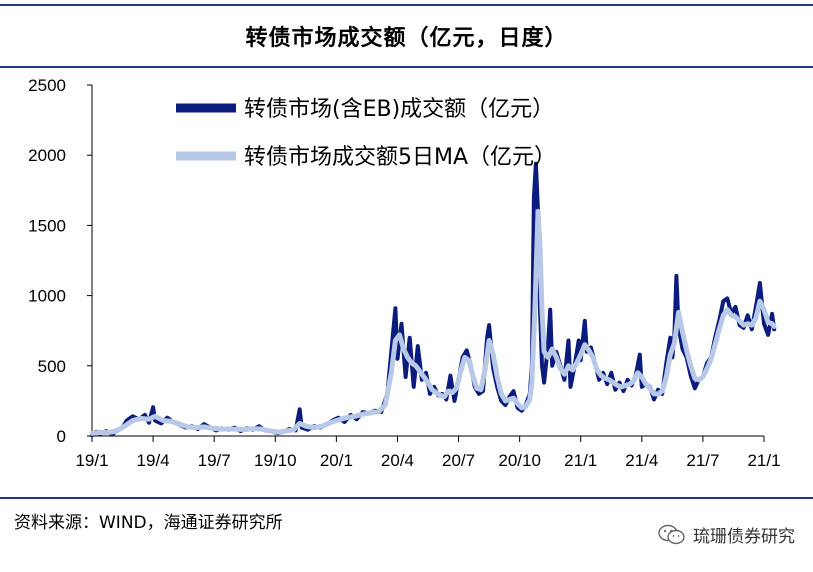 The image size is (813, 572). What do you see at coordinates (47, 85) in the screenshot?
I see `y-tick-label: 2500` at bounding box center [47, 85].